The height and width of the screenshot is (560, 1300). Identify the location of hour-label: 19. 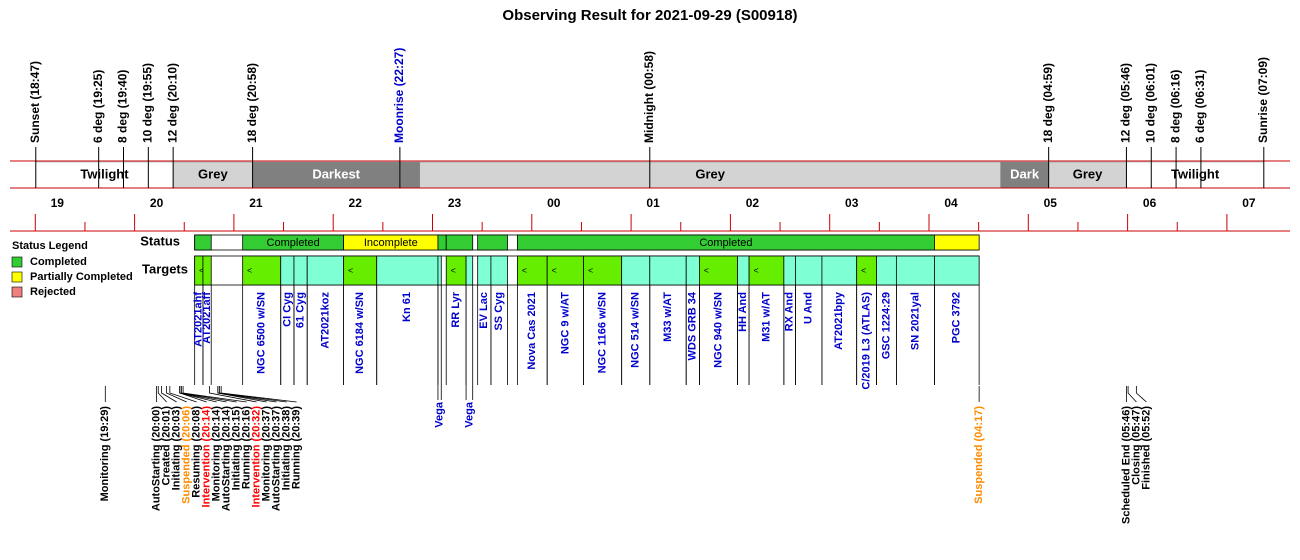
(58, 203).